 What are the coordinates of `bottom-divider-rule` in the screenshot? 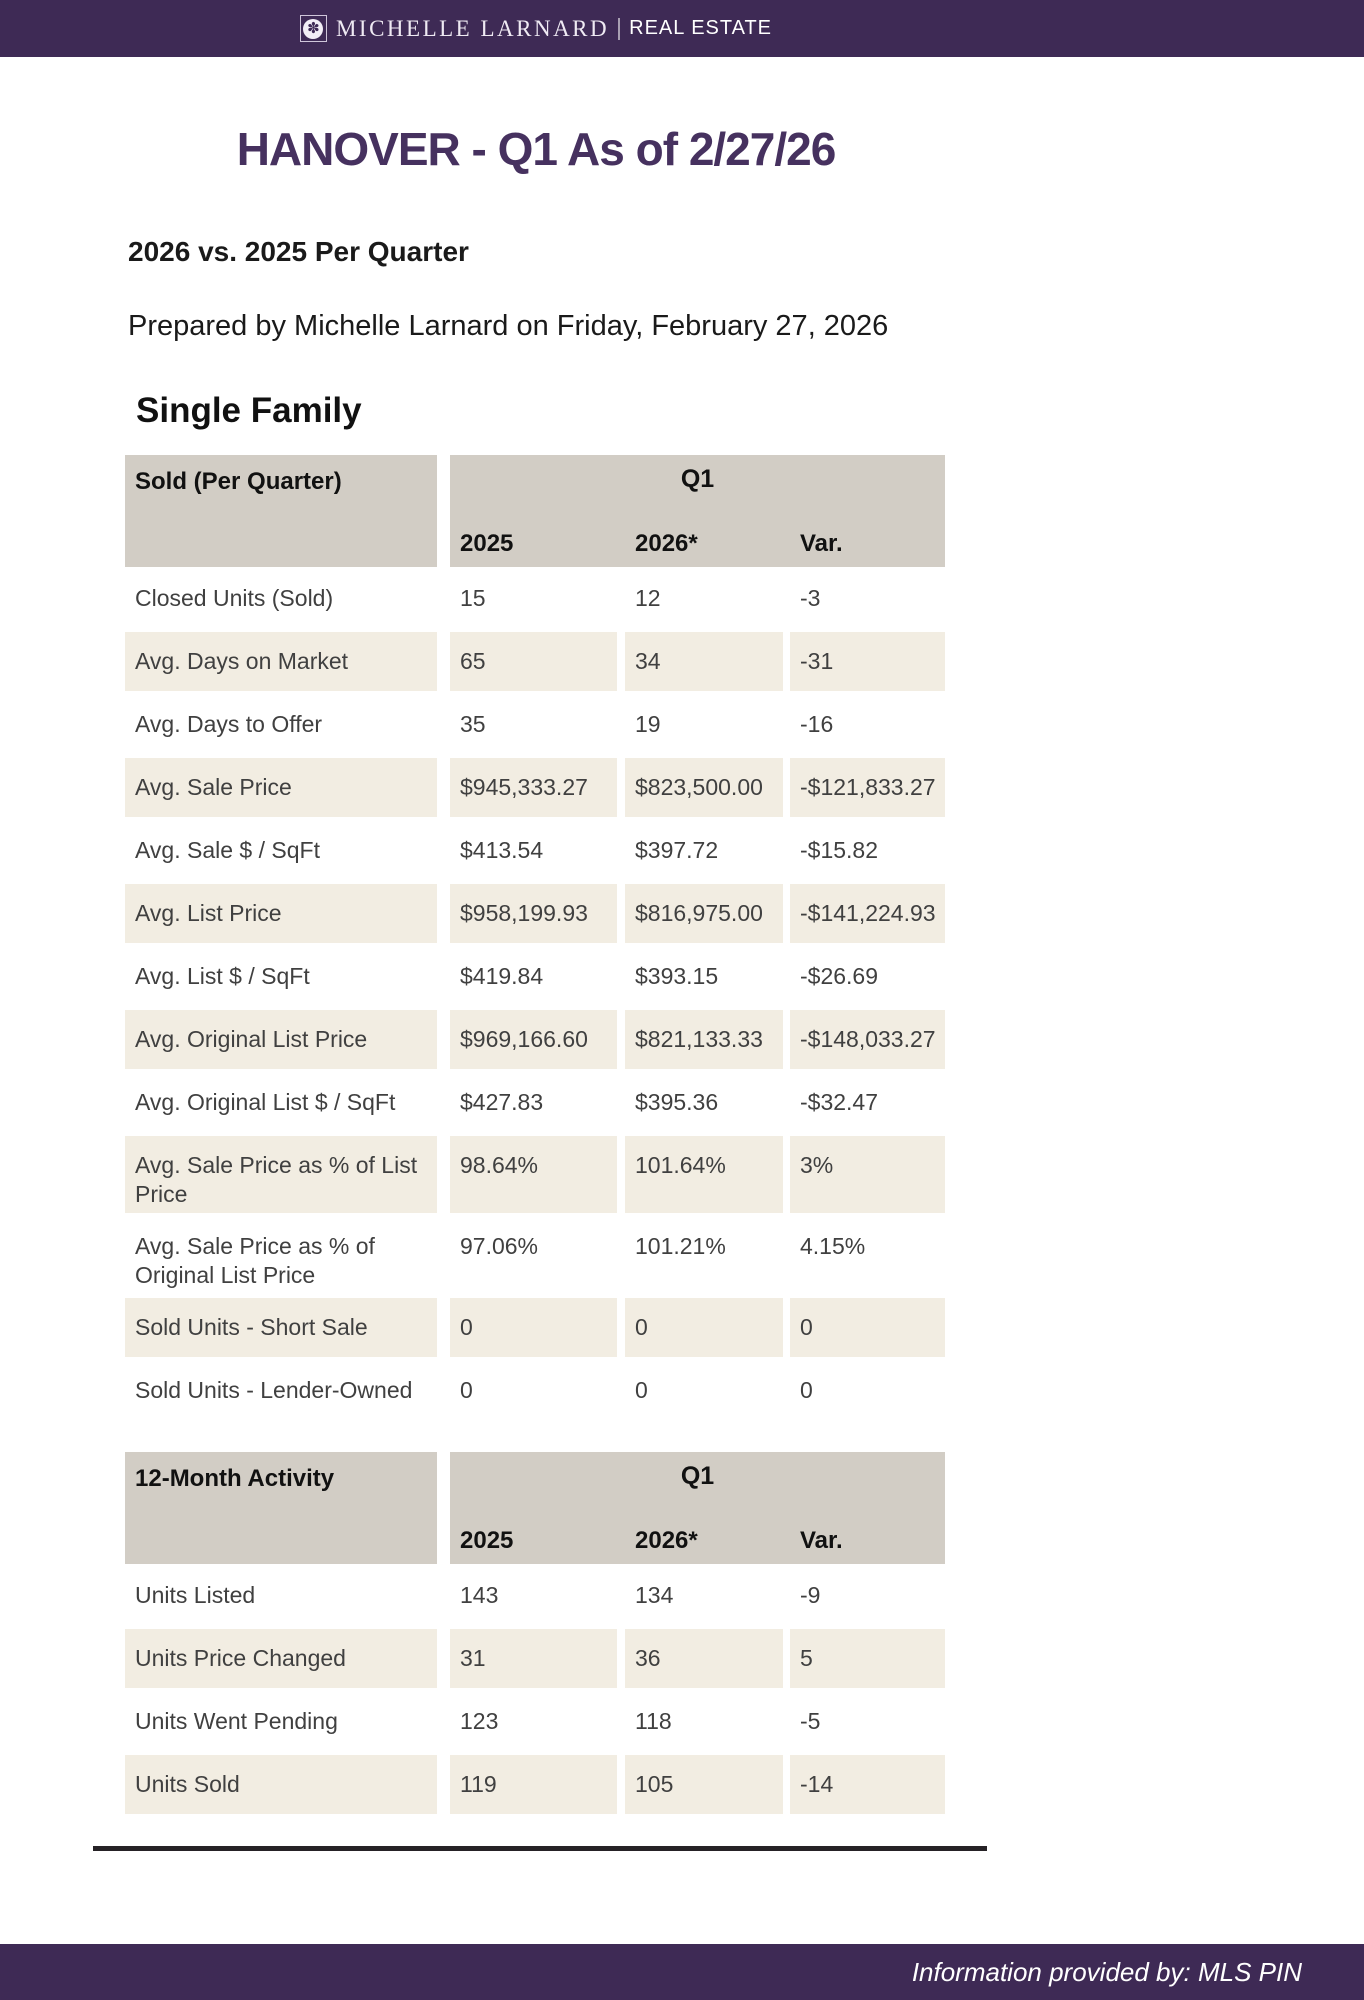 It's located at (540, 1848).